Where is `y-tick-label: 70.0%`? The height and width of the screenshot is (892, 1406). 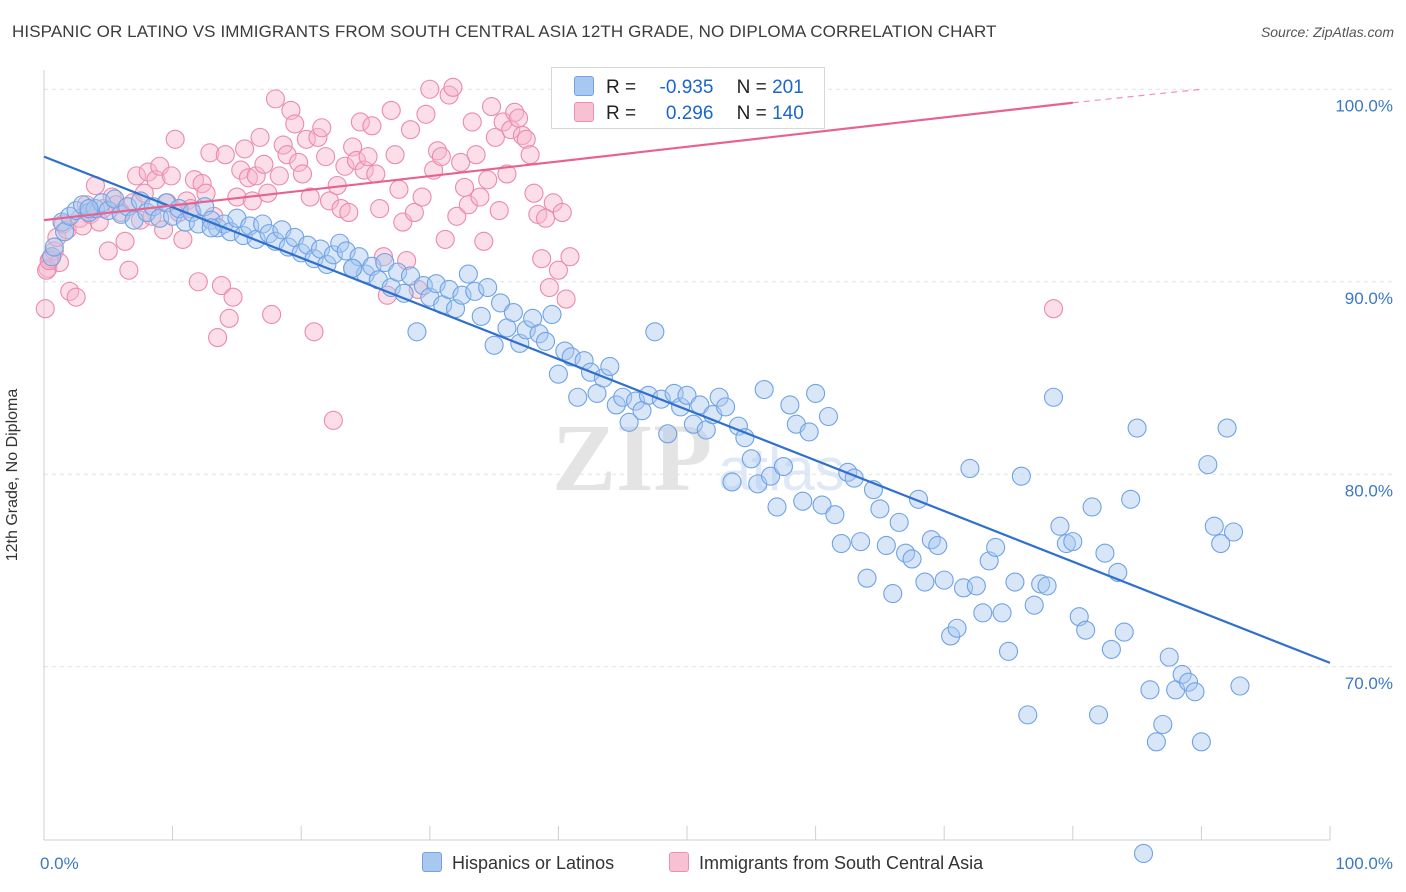
y-tick-label: 70.0% is located at coordinates (1369, 683).